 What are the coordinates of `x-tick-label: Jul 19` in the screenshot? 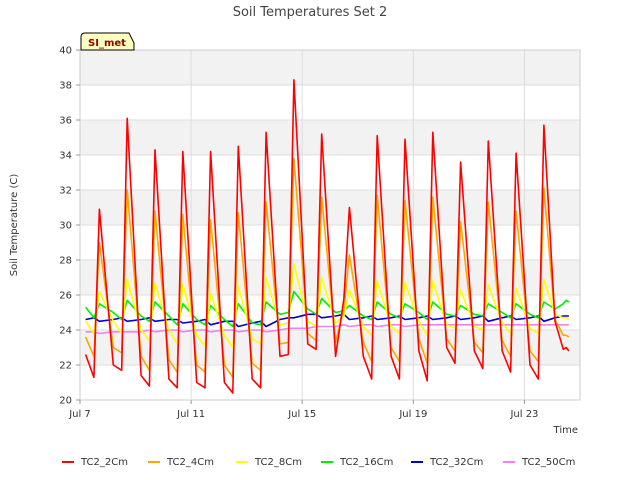 It's located at (412, 414).